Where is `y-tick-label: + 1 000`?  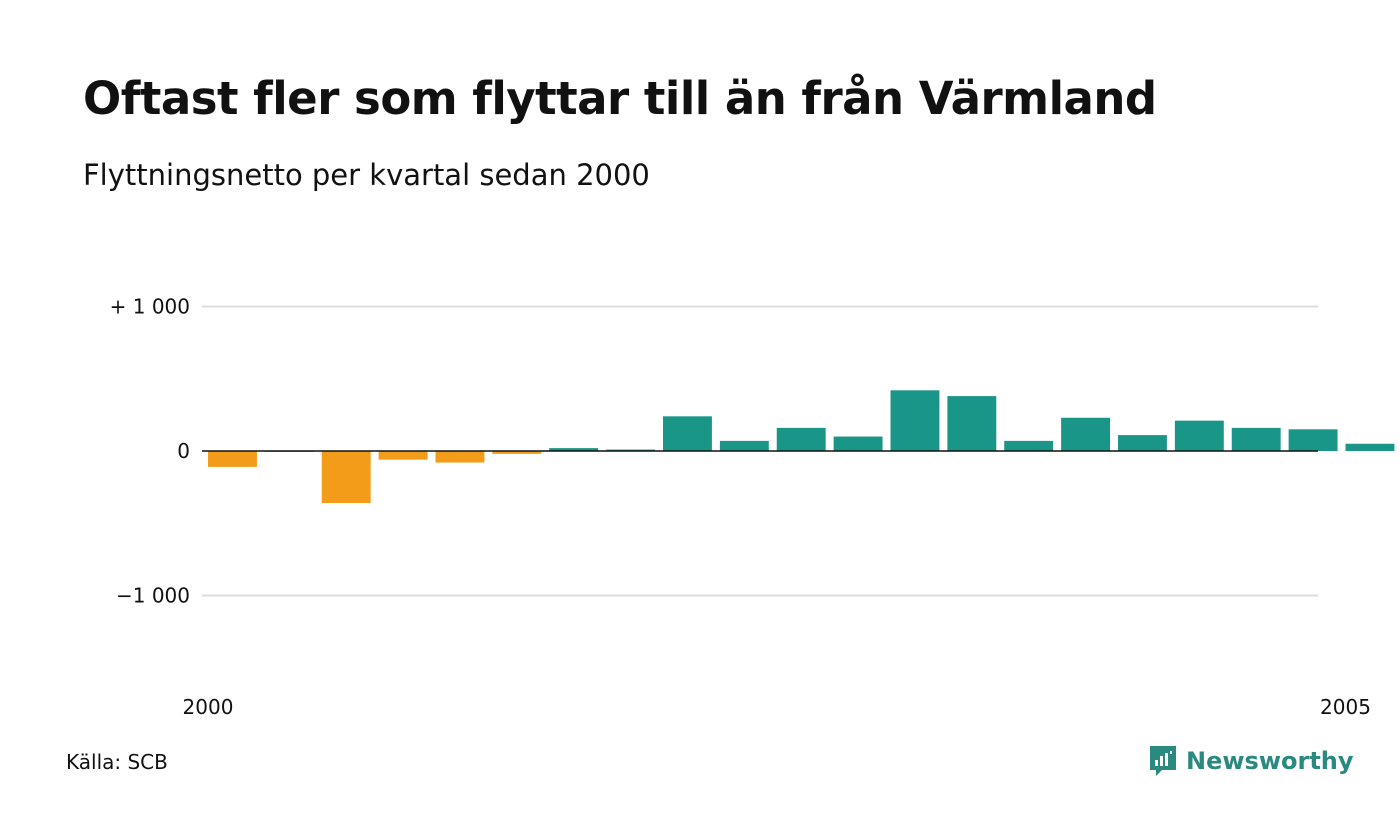
y-tick-label: + 1 000 is located at coordinates (150, 307).